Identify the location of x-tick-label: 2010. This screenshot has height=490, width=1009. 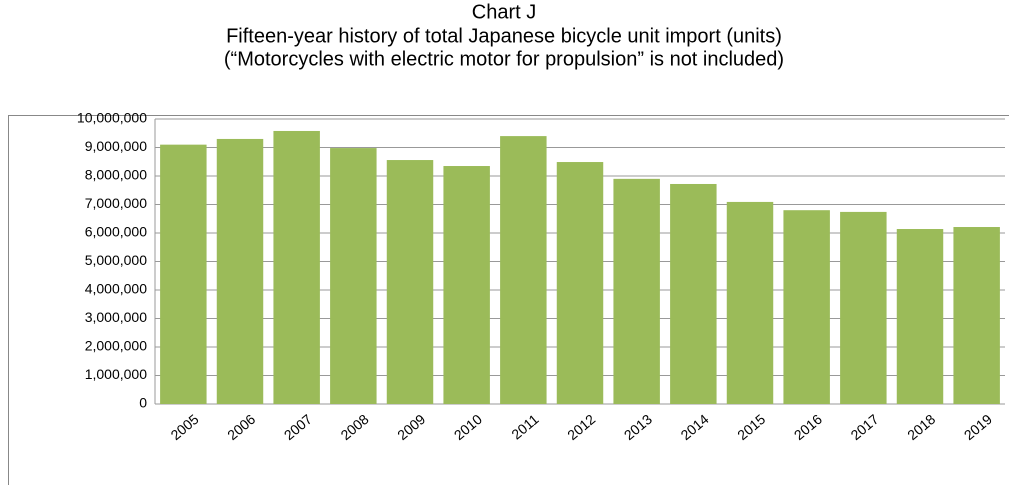
(468, 427).